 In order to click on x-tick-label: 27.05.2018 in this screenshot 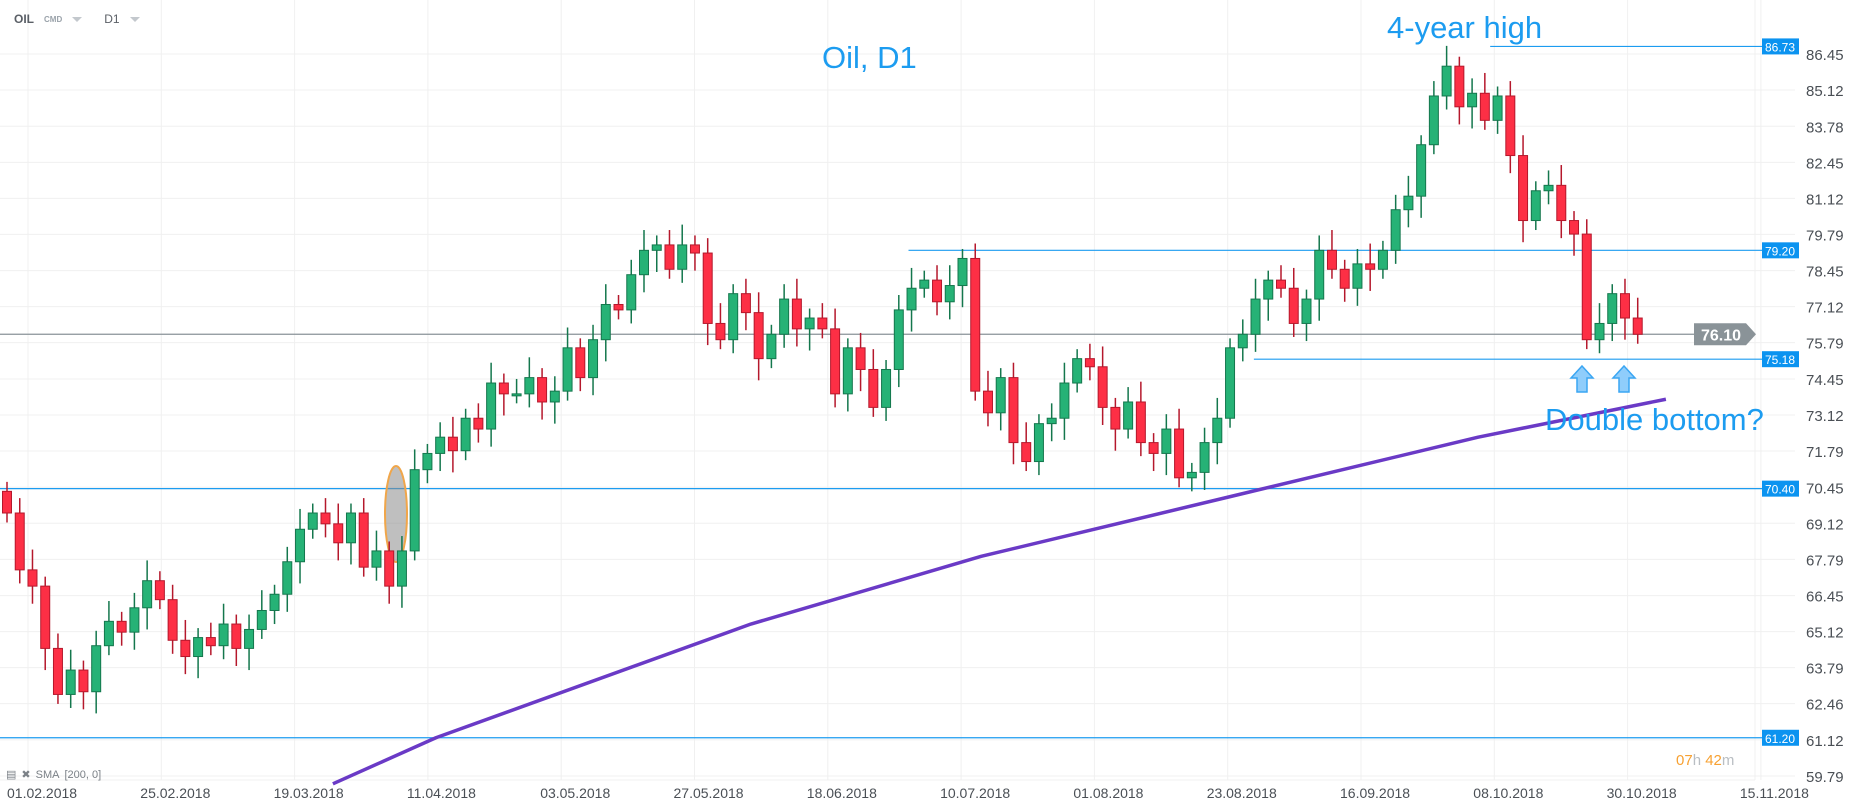, I will do `click(709, 793)`.